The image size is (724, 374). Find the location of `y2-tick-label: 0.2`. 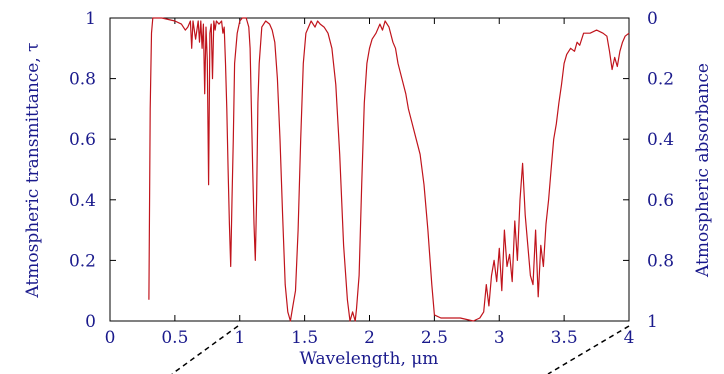

y2-tick-label: 0.2 is located at coordinates (660, 80).